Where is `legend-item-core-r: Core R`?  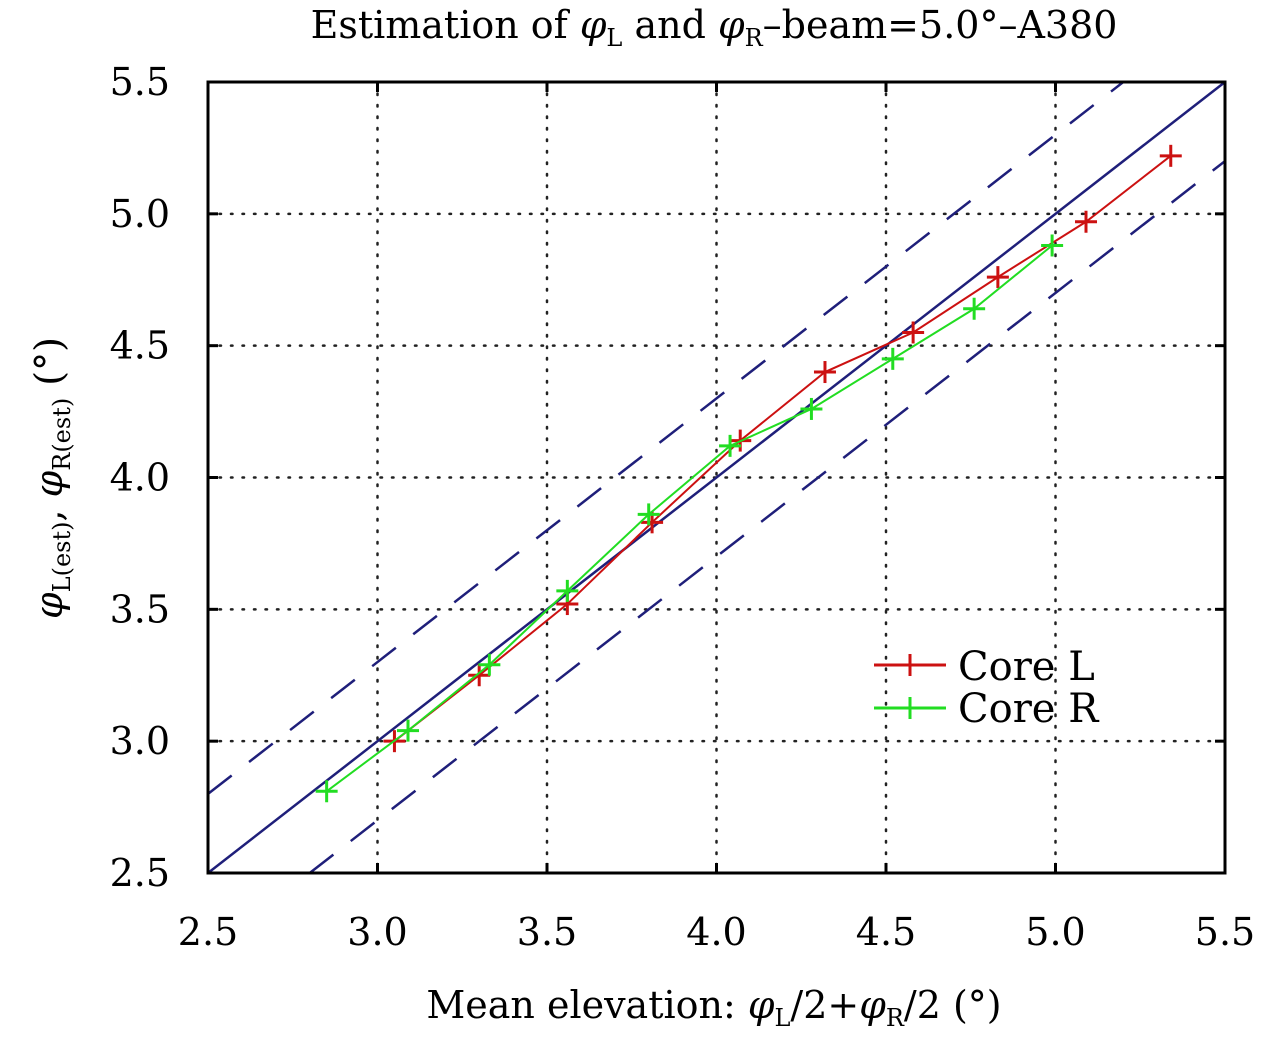
legend-item-core-r: Core R is located at coordinates (987, 709).